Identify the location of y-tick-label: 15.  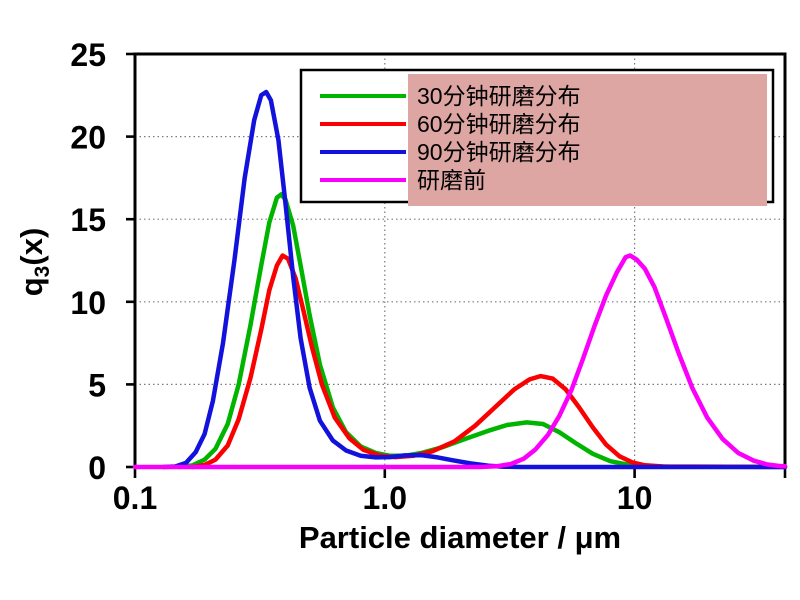
(88, 220).